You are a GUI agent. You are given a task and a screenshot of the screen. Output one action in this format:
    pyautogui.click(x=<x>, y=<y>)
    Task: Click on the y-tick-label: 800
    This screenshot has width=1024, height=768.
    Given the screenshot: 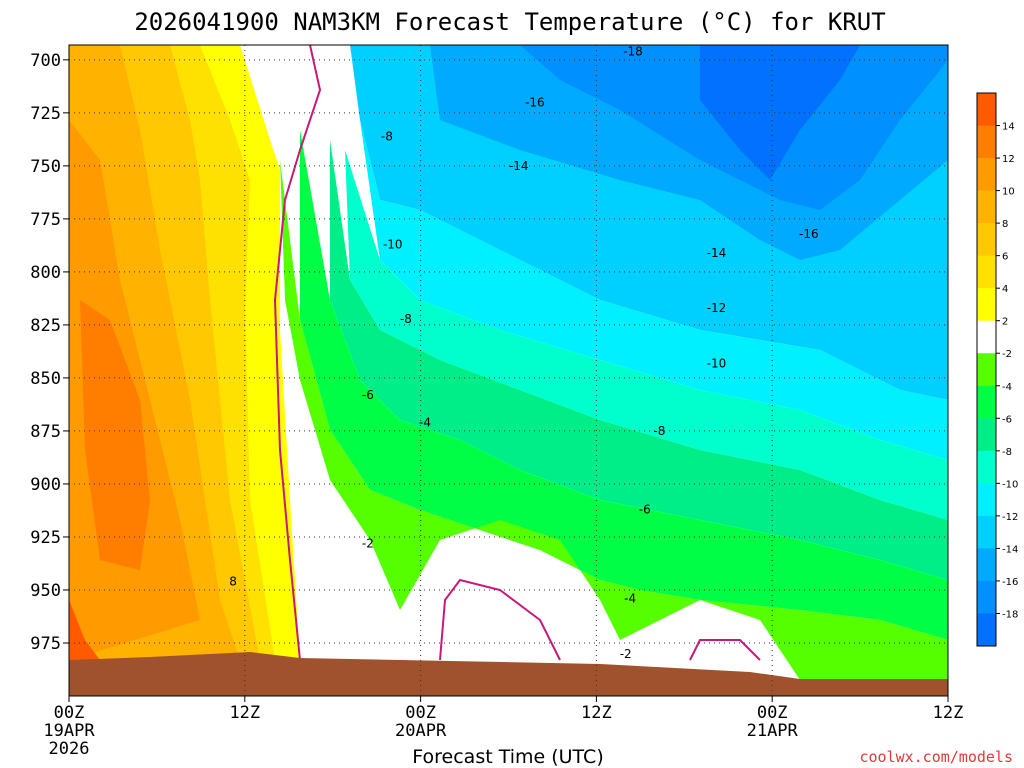 What is the action you would take?
    pyautogui.click(x=45, y=273)
    